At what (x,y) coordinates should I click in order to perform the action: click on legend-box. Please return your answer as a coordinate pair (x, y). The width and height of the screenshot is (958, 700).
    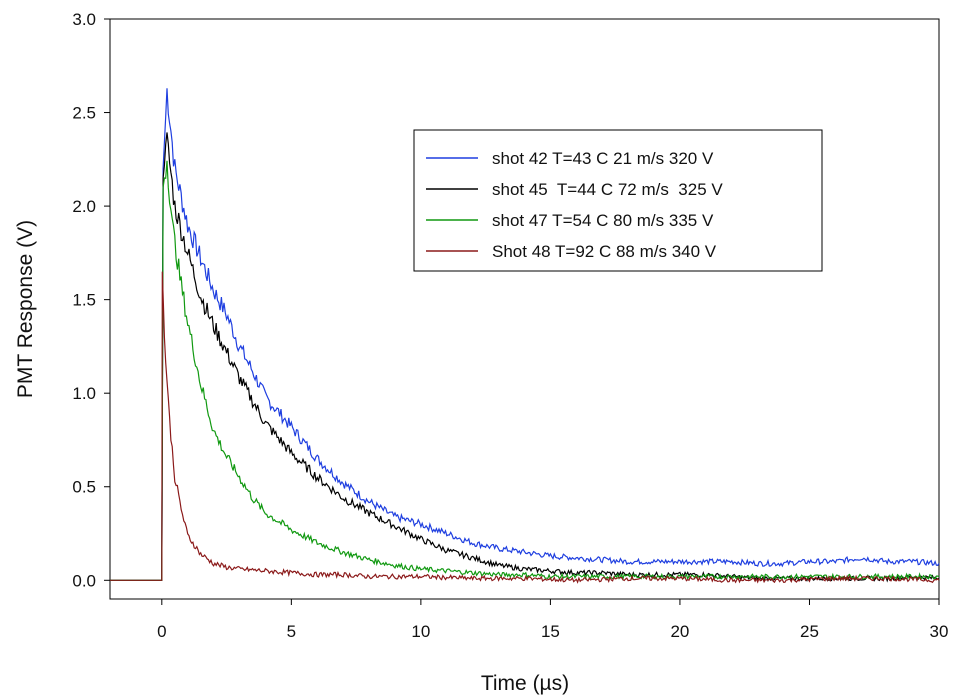
    Looking at the image, I should click on (618, 200).